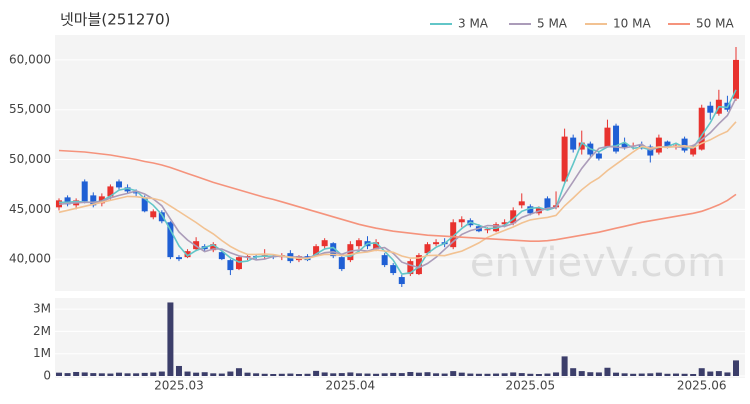  Describe the element at coordinates (598, 263) in the screenshot. I see `watermark: enVievV.com` at that location.